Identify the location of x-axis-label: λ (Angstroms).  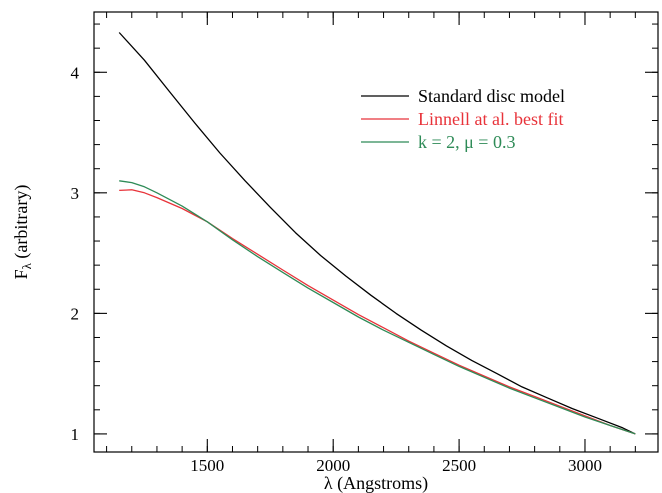
(376, 483).